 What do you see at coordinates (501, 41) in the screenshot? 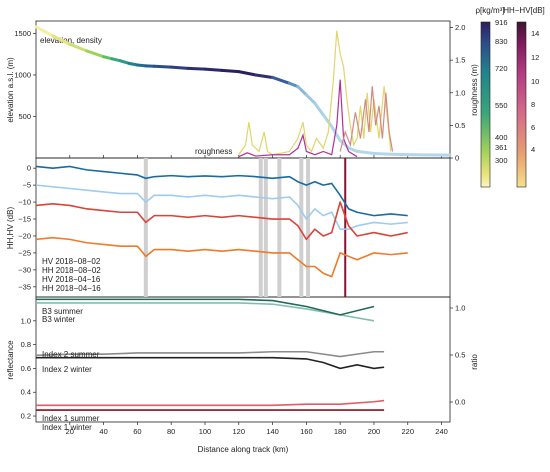
I see `colorbar-density-tick: 830` at bounding box center [501, 41].